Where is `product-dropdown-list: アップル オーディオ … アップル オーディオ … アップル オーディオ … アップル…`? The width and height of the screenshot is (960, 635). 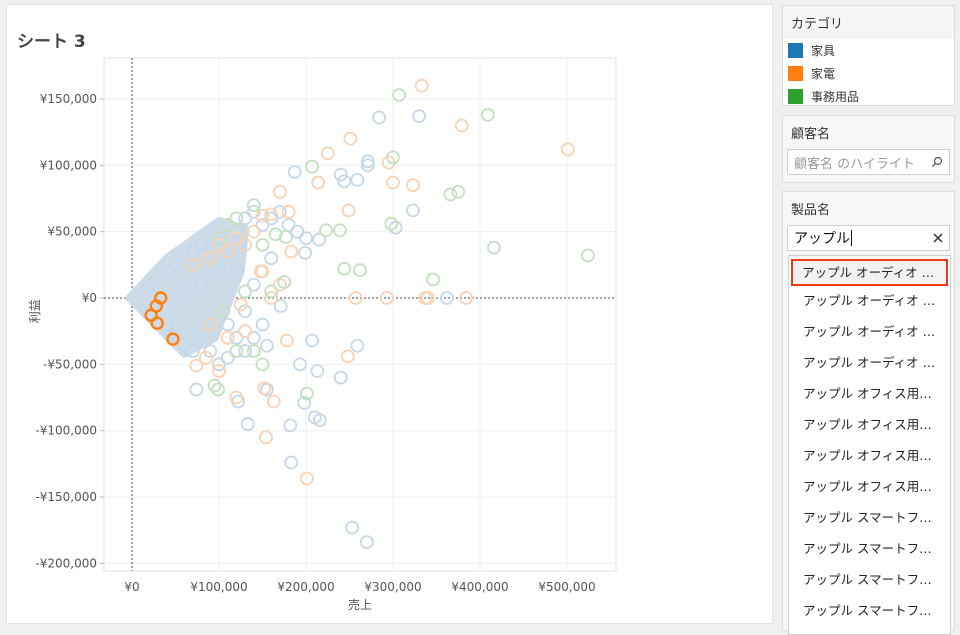
product-dropdown-list: アップル オーディオ … アップル オーディオ … アップル オーディオ … アップル… is located at coordinates (869, 445).